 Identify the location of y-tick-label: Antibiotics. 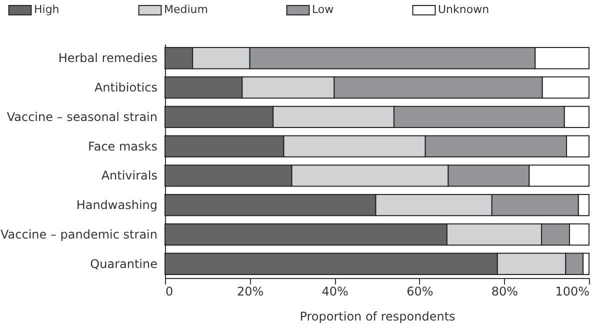
(126, 87).